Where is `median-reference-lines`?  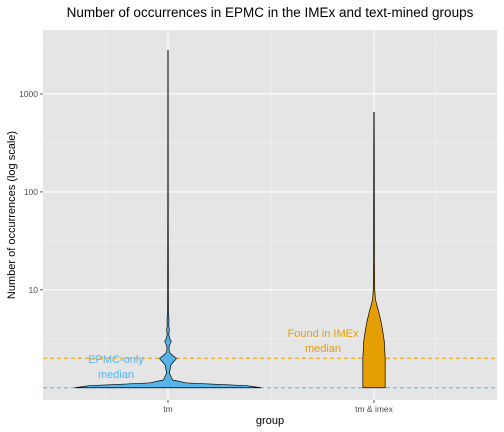
median-reference-lines is located at coordinates (270, 373).